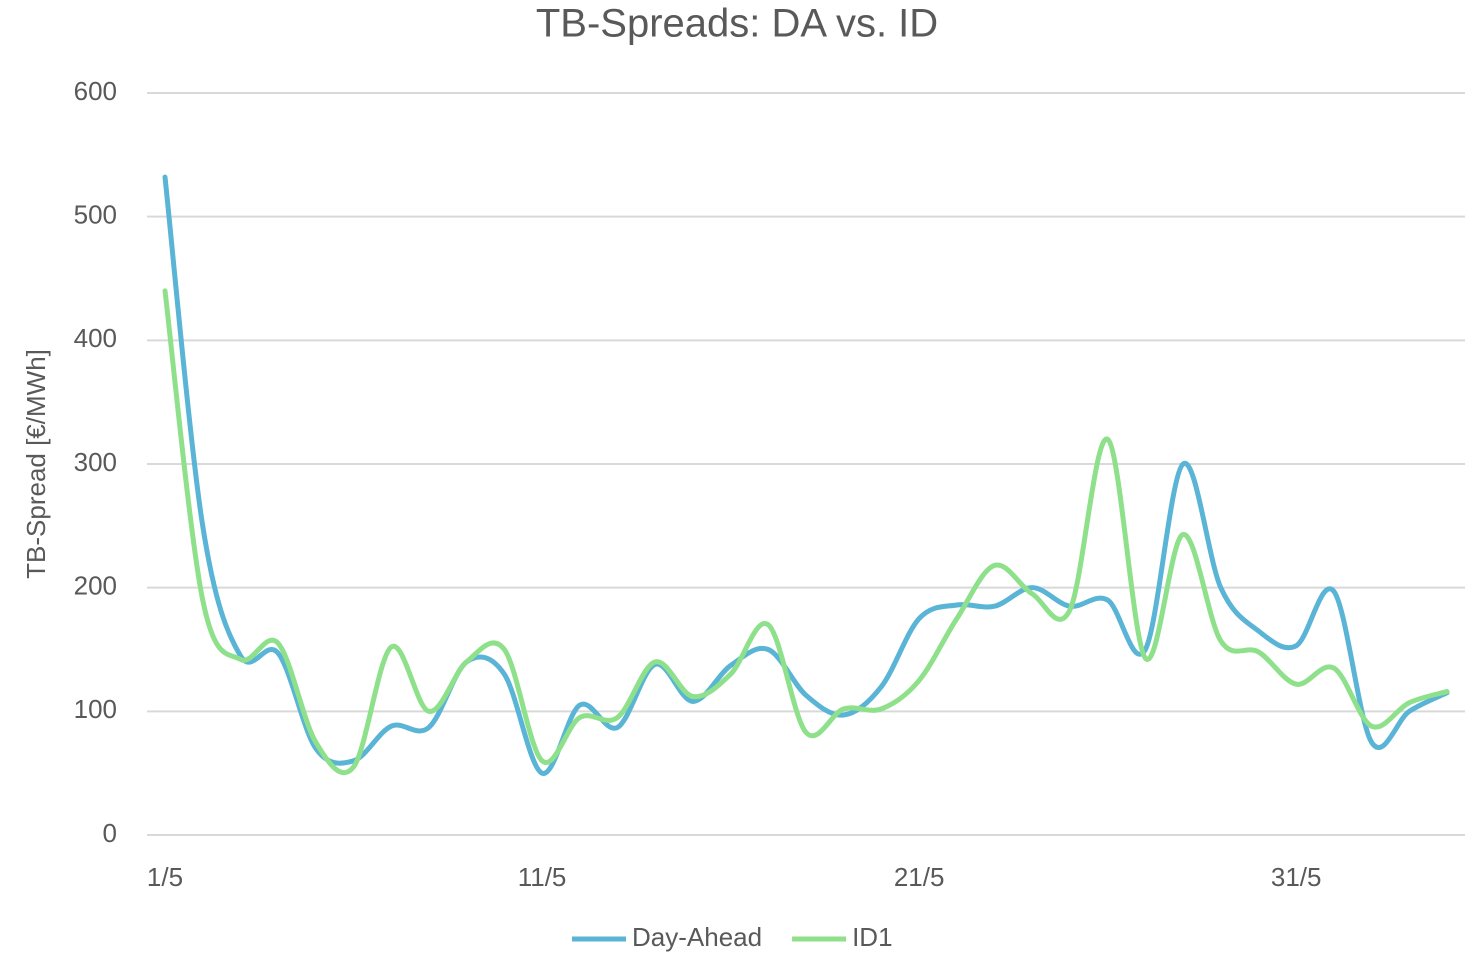  What do you see at coordinates (36, 464) in the screenshot?
I see `y-axis-label: TB-Spread [€/MWh]` at bounding box center [36, 464].